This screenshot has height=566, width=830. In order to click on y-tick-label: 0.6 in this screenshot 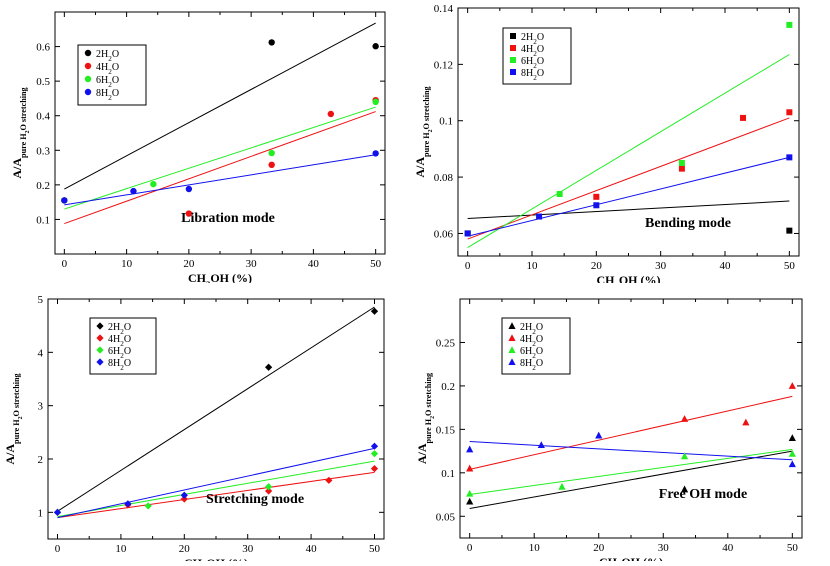, I will do `click(43, 48)`.